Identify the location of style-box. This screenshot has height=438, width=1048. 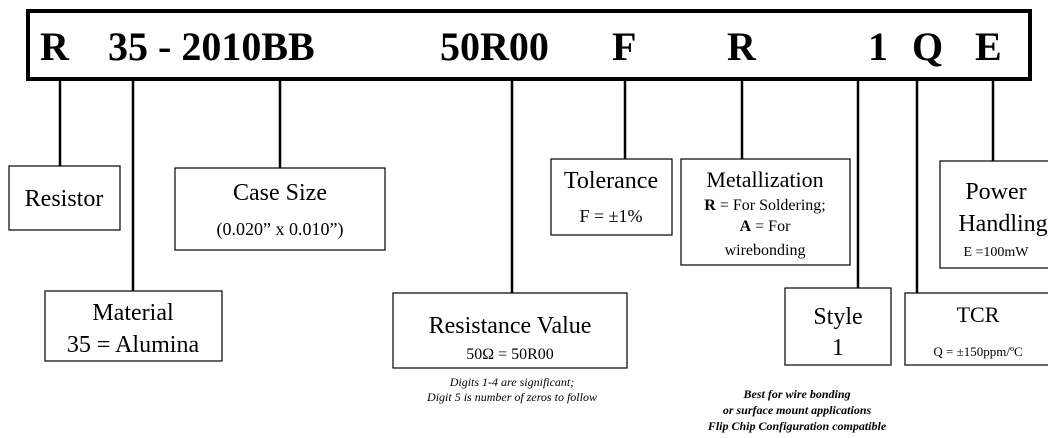
(838, 326).